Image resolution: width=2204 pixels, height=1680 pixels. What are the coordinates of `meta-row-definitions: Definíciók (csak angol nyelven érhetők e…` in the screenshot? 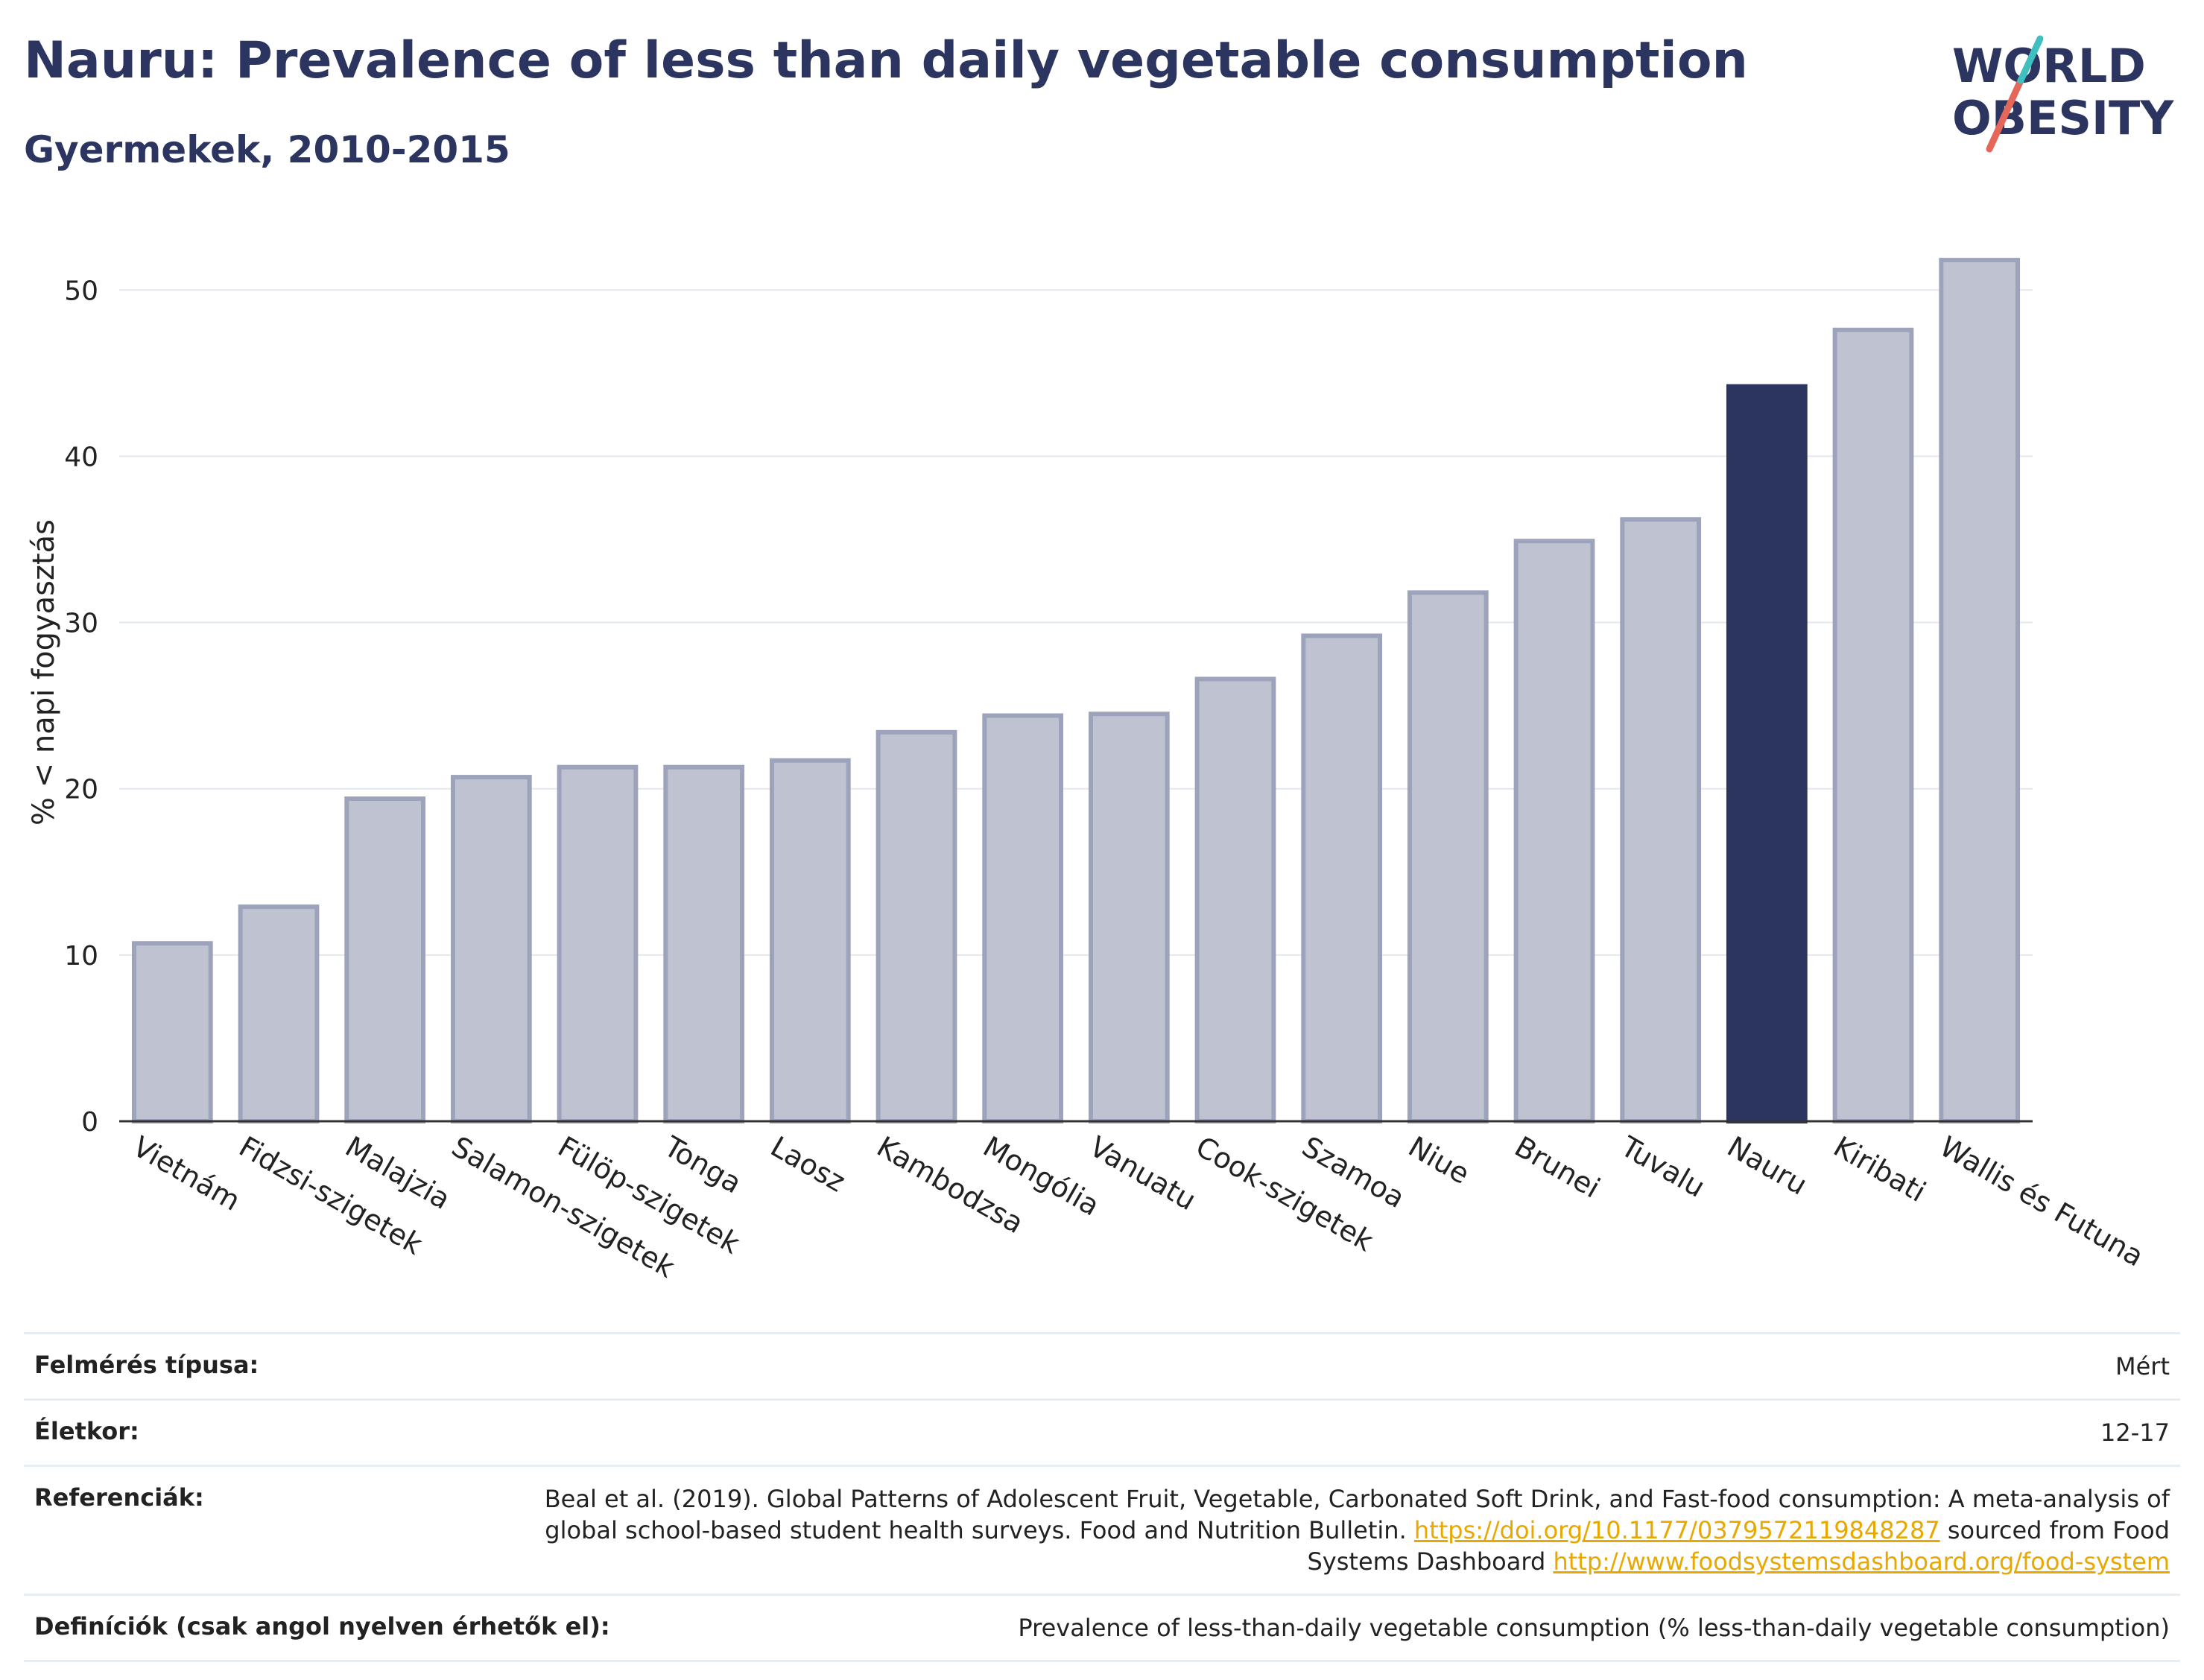 It's located at (1102, 1628).